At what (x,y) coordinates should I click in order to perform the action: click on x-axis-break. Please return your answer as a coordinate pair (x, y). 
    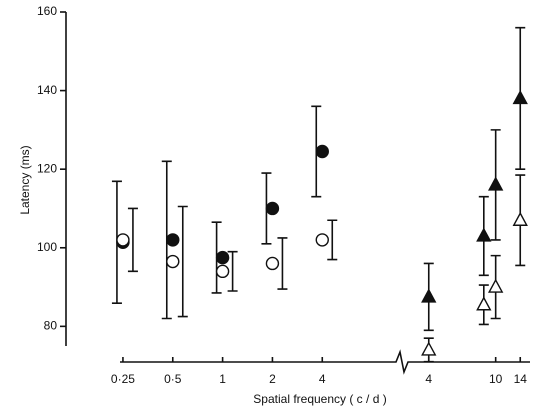
    Looking at the image, I should click on (325, 362).